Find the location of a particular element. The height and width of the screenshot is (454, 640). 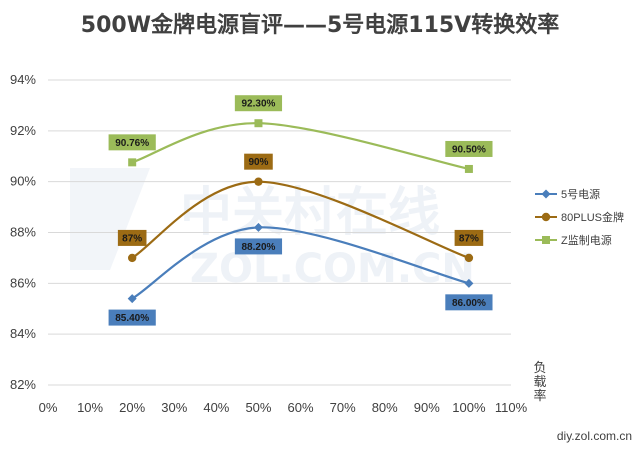

x-tick-label: 90% is located at coordinates (427, 407).